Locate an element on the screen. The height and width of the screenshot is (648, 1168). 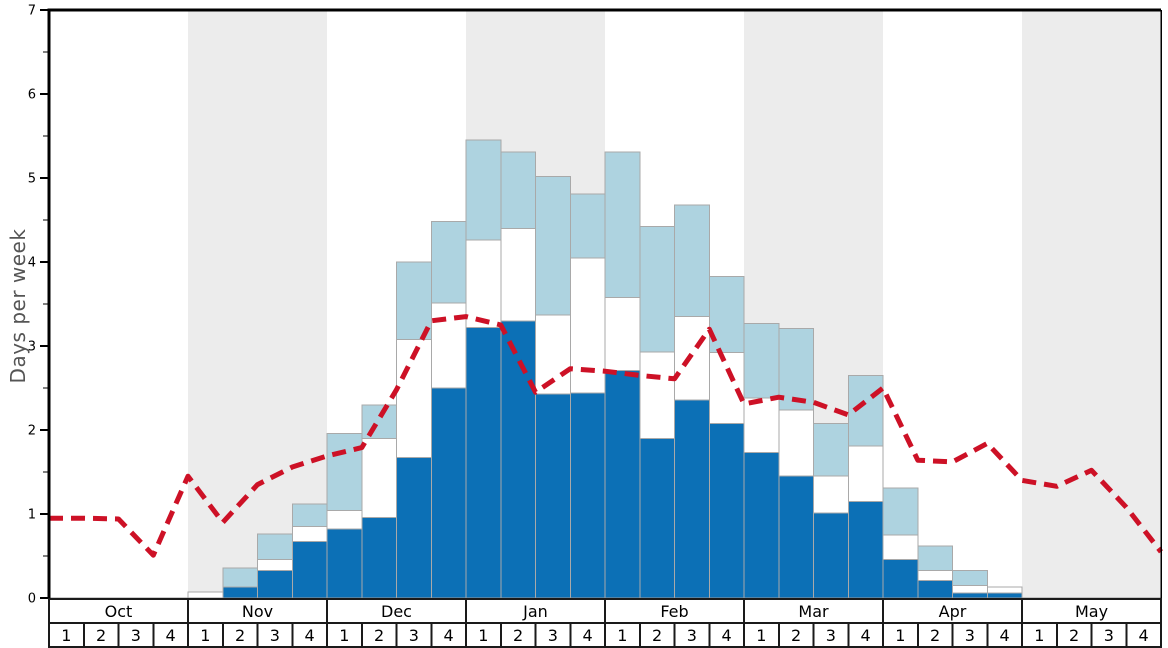
month-band-Nov is located at coordinates (257, 304).